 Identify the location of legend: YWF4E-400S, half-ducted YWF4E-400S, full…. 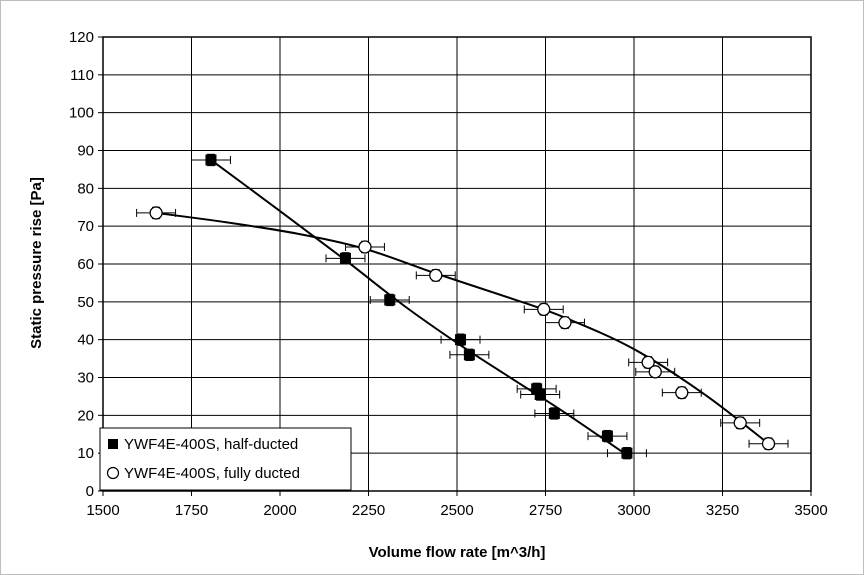
(225, 459).